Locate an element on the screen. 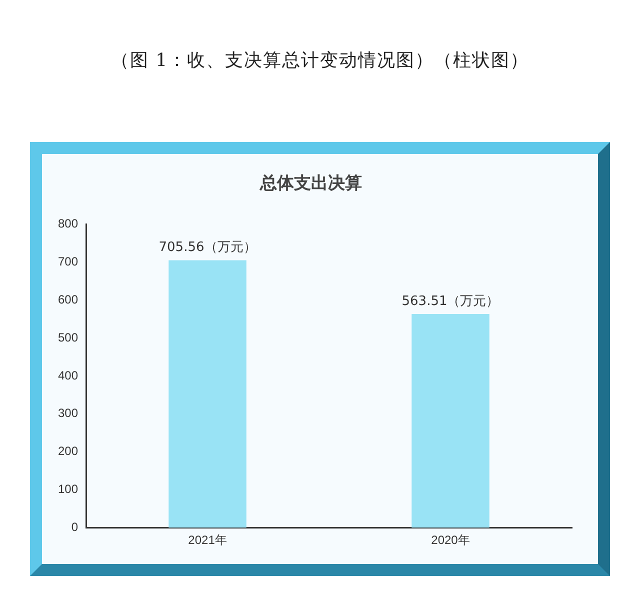  y-tick-label: 200 is located at coordinates (68, 451).